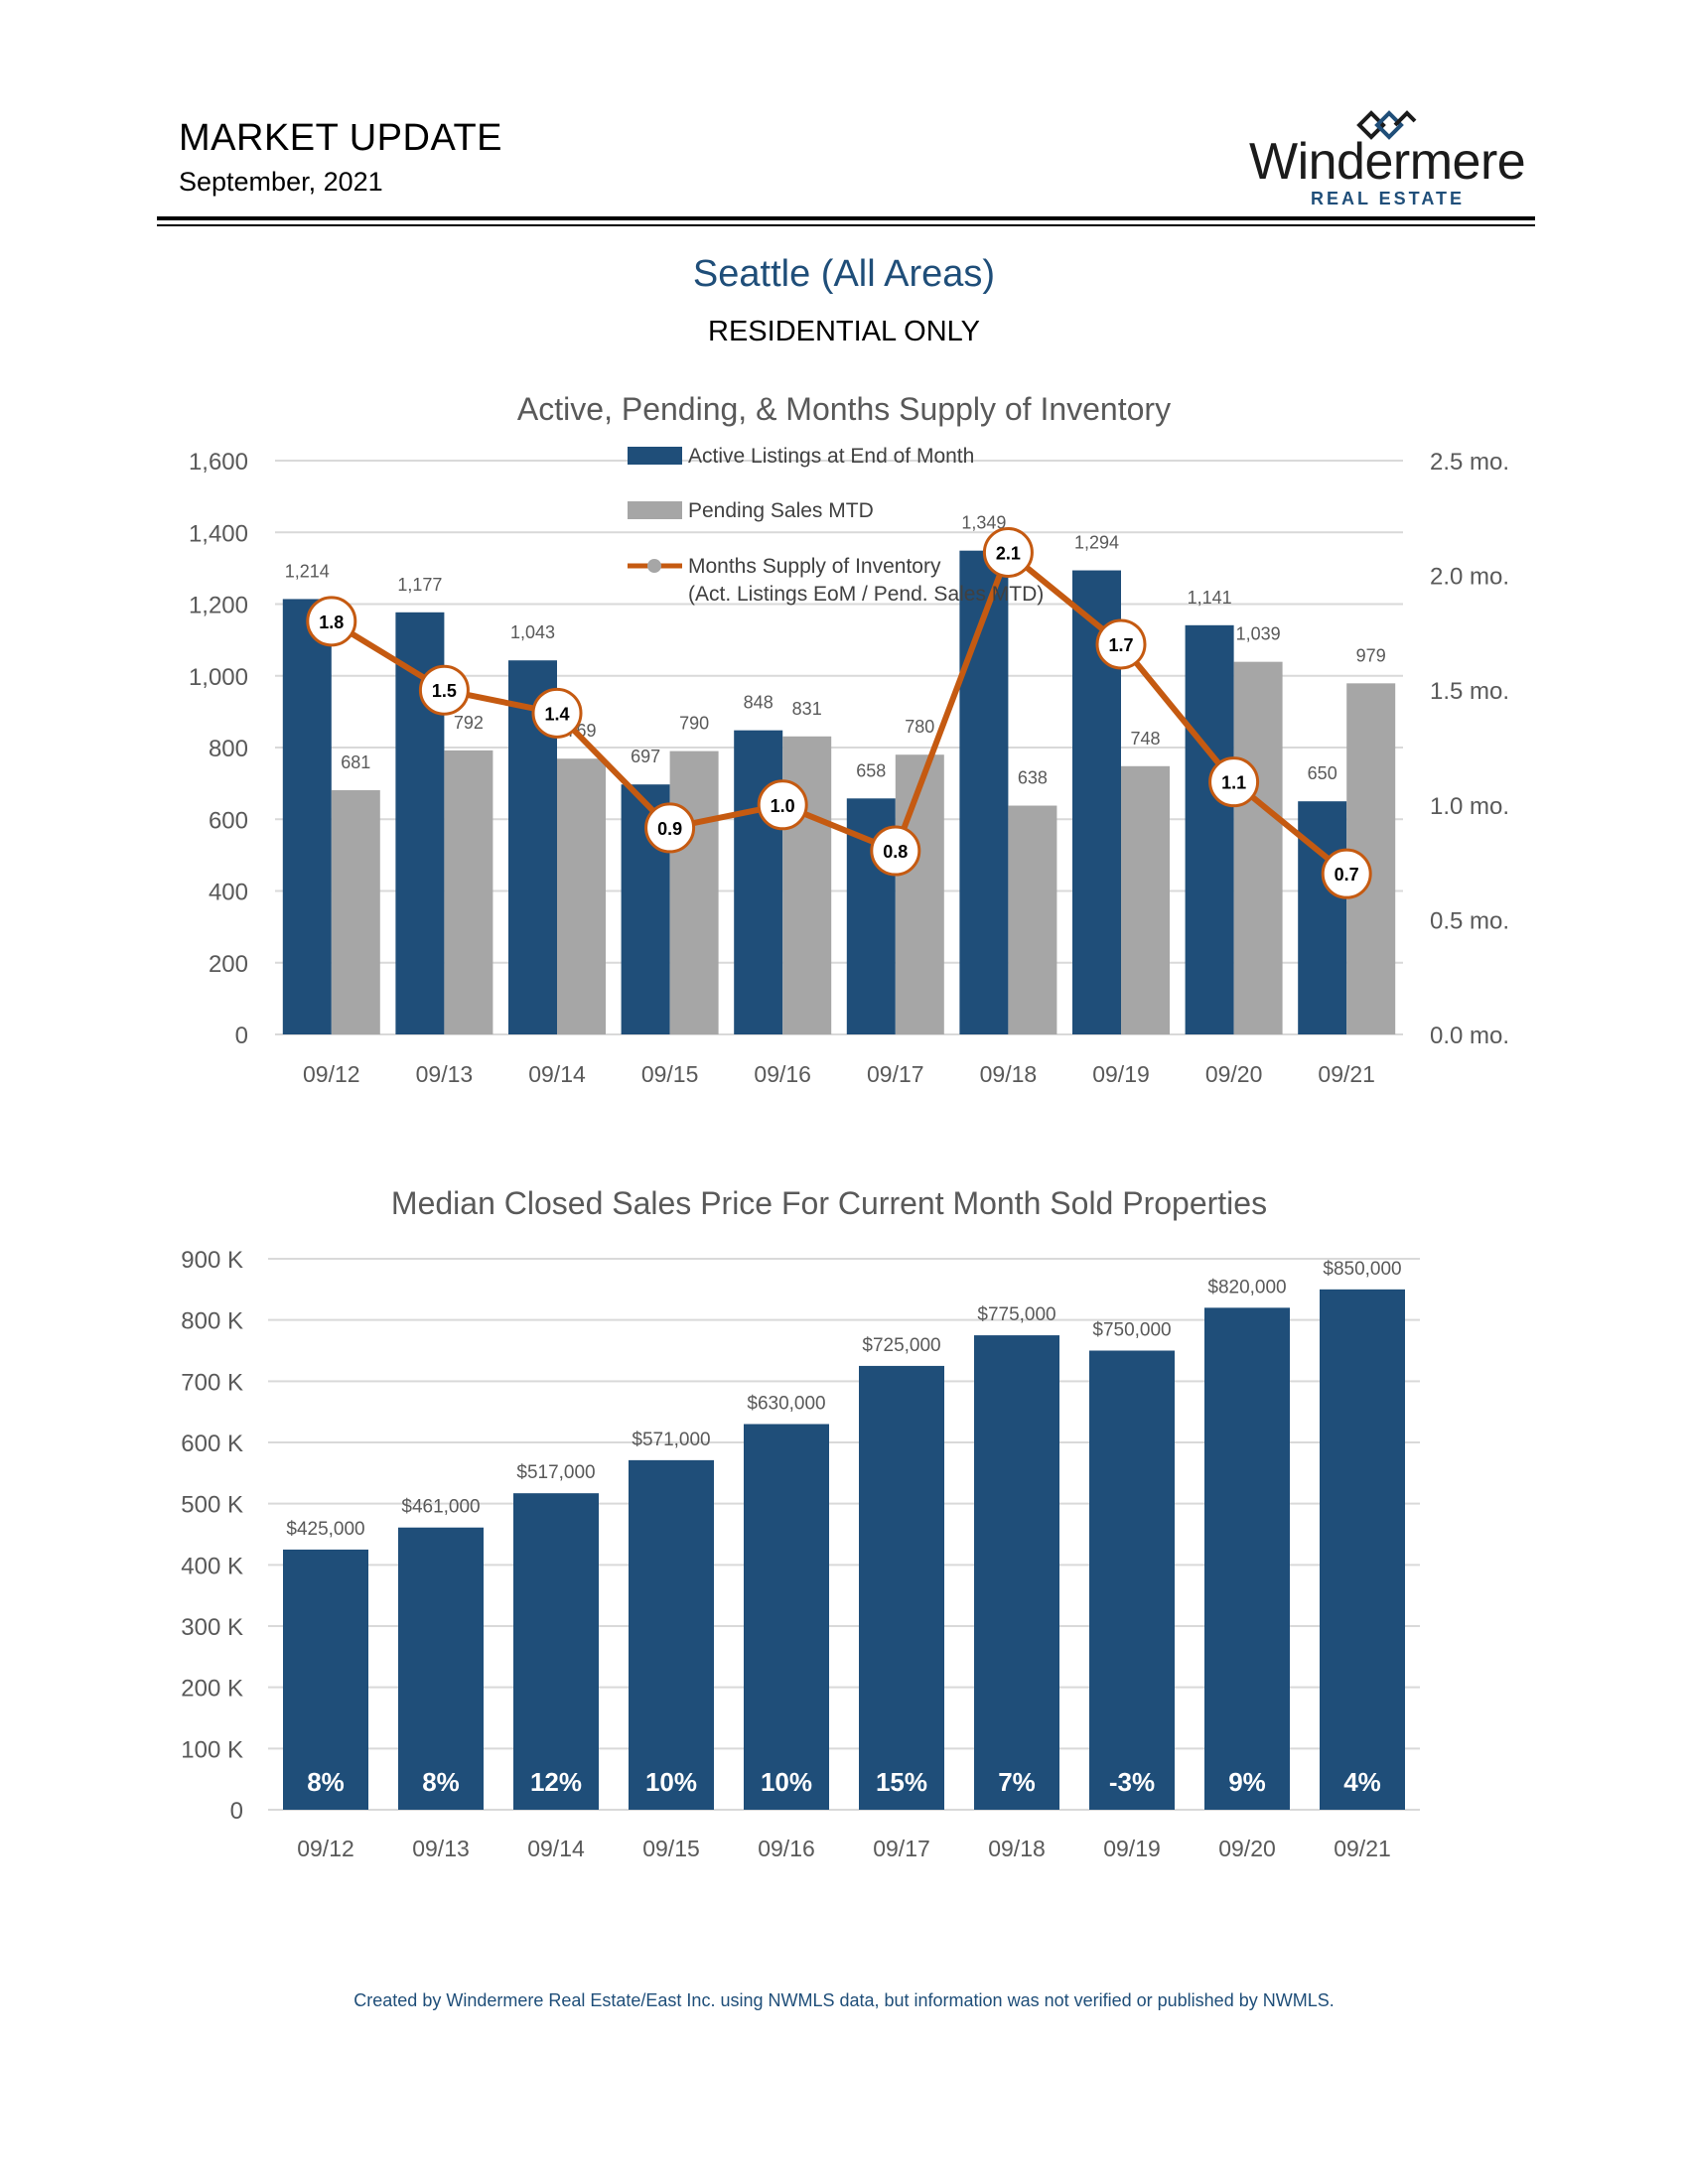  I want to click on yoy-change-label: 15%, so click(901, 1782).